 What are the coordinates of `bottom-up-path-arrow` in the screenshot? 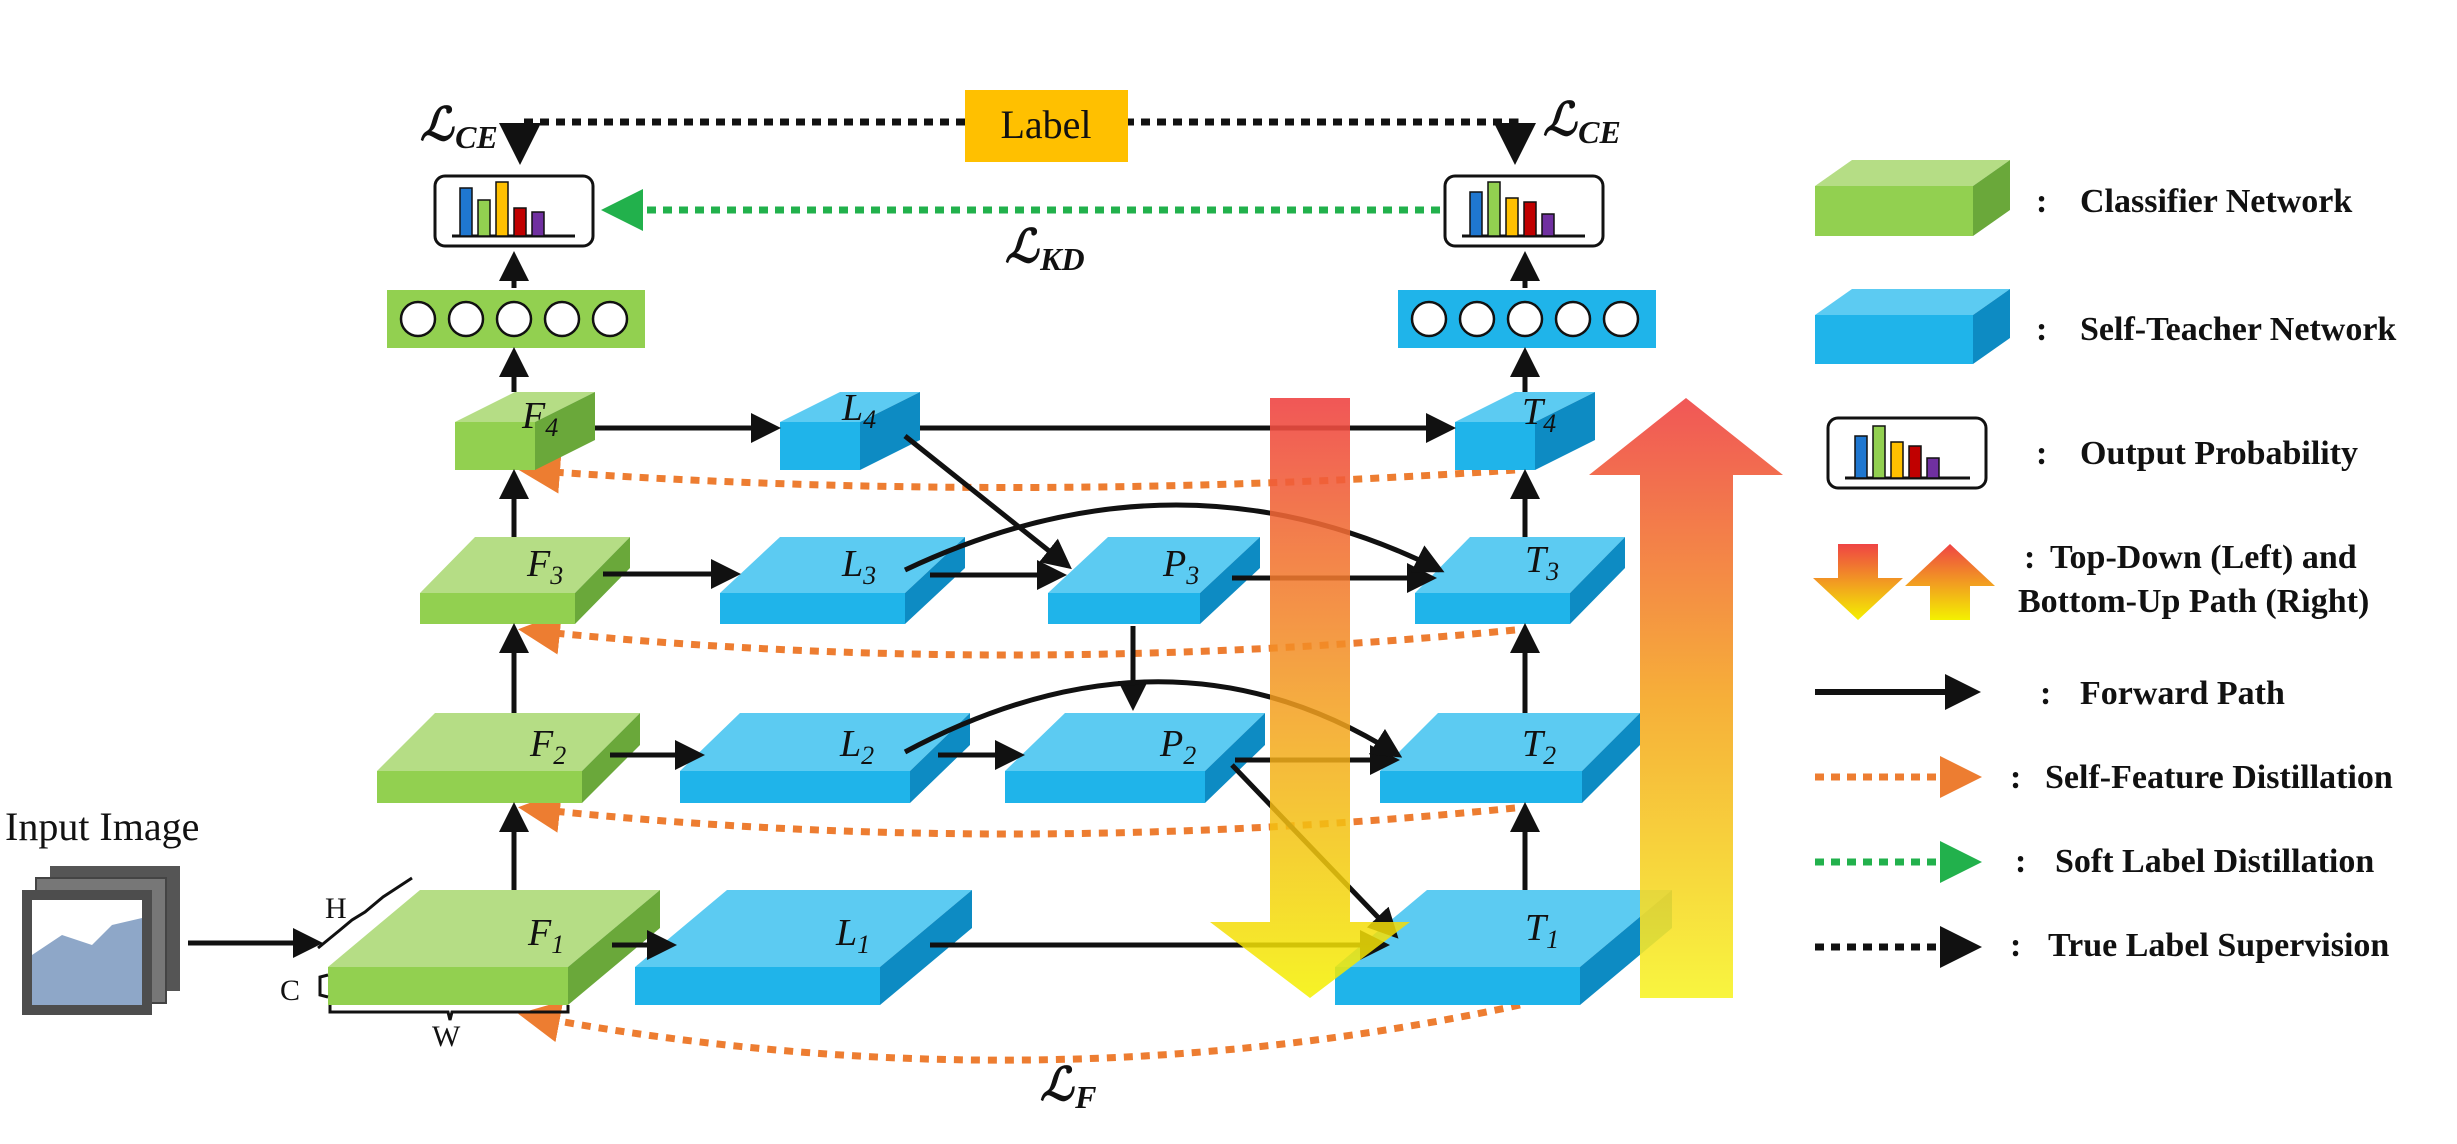 It's located at (1686, 698).